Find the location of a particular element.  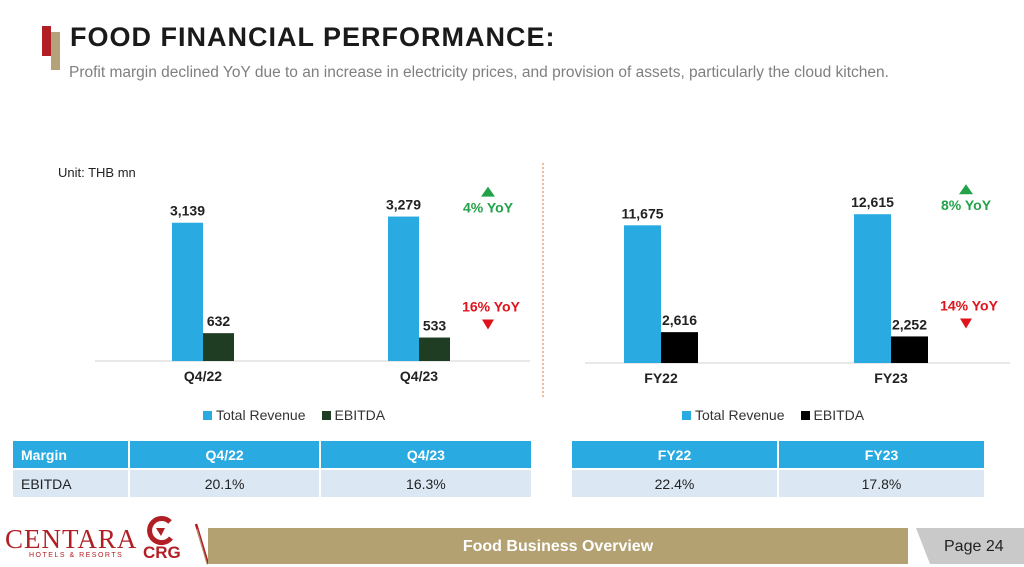

title-accent-gold is located at coordinates (55, 51).